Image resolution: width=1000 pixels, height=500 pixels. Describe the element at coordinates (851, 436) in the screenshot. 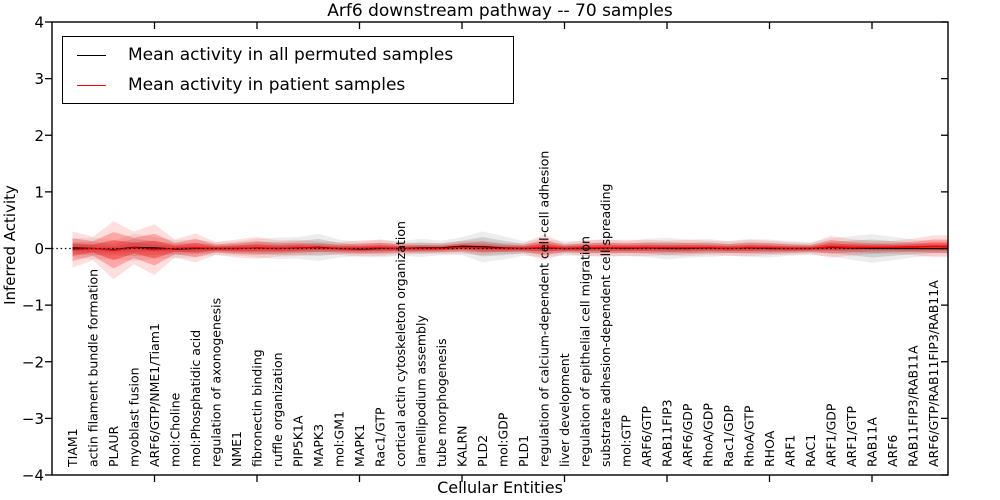

I see `x-tick-label: ARF1/GTP` at that location.